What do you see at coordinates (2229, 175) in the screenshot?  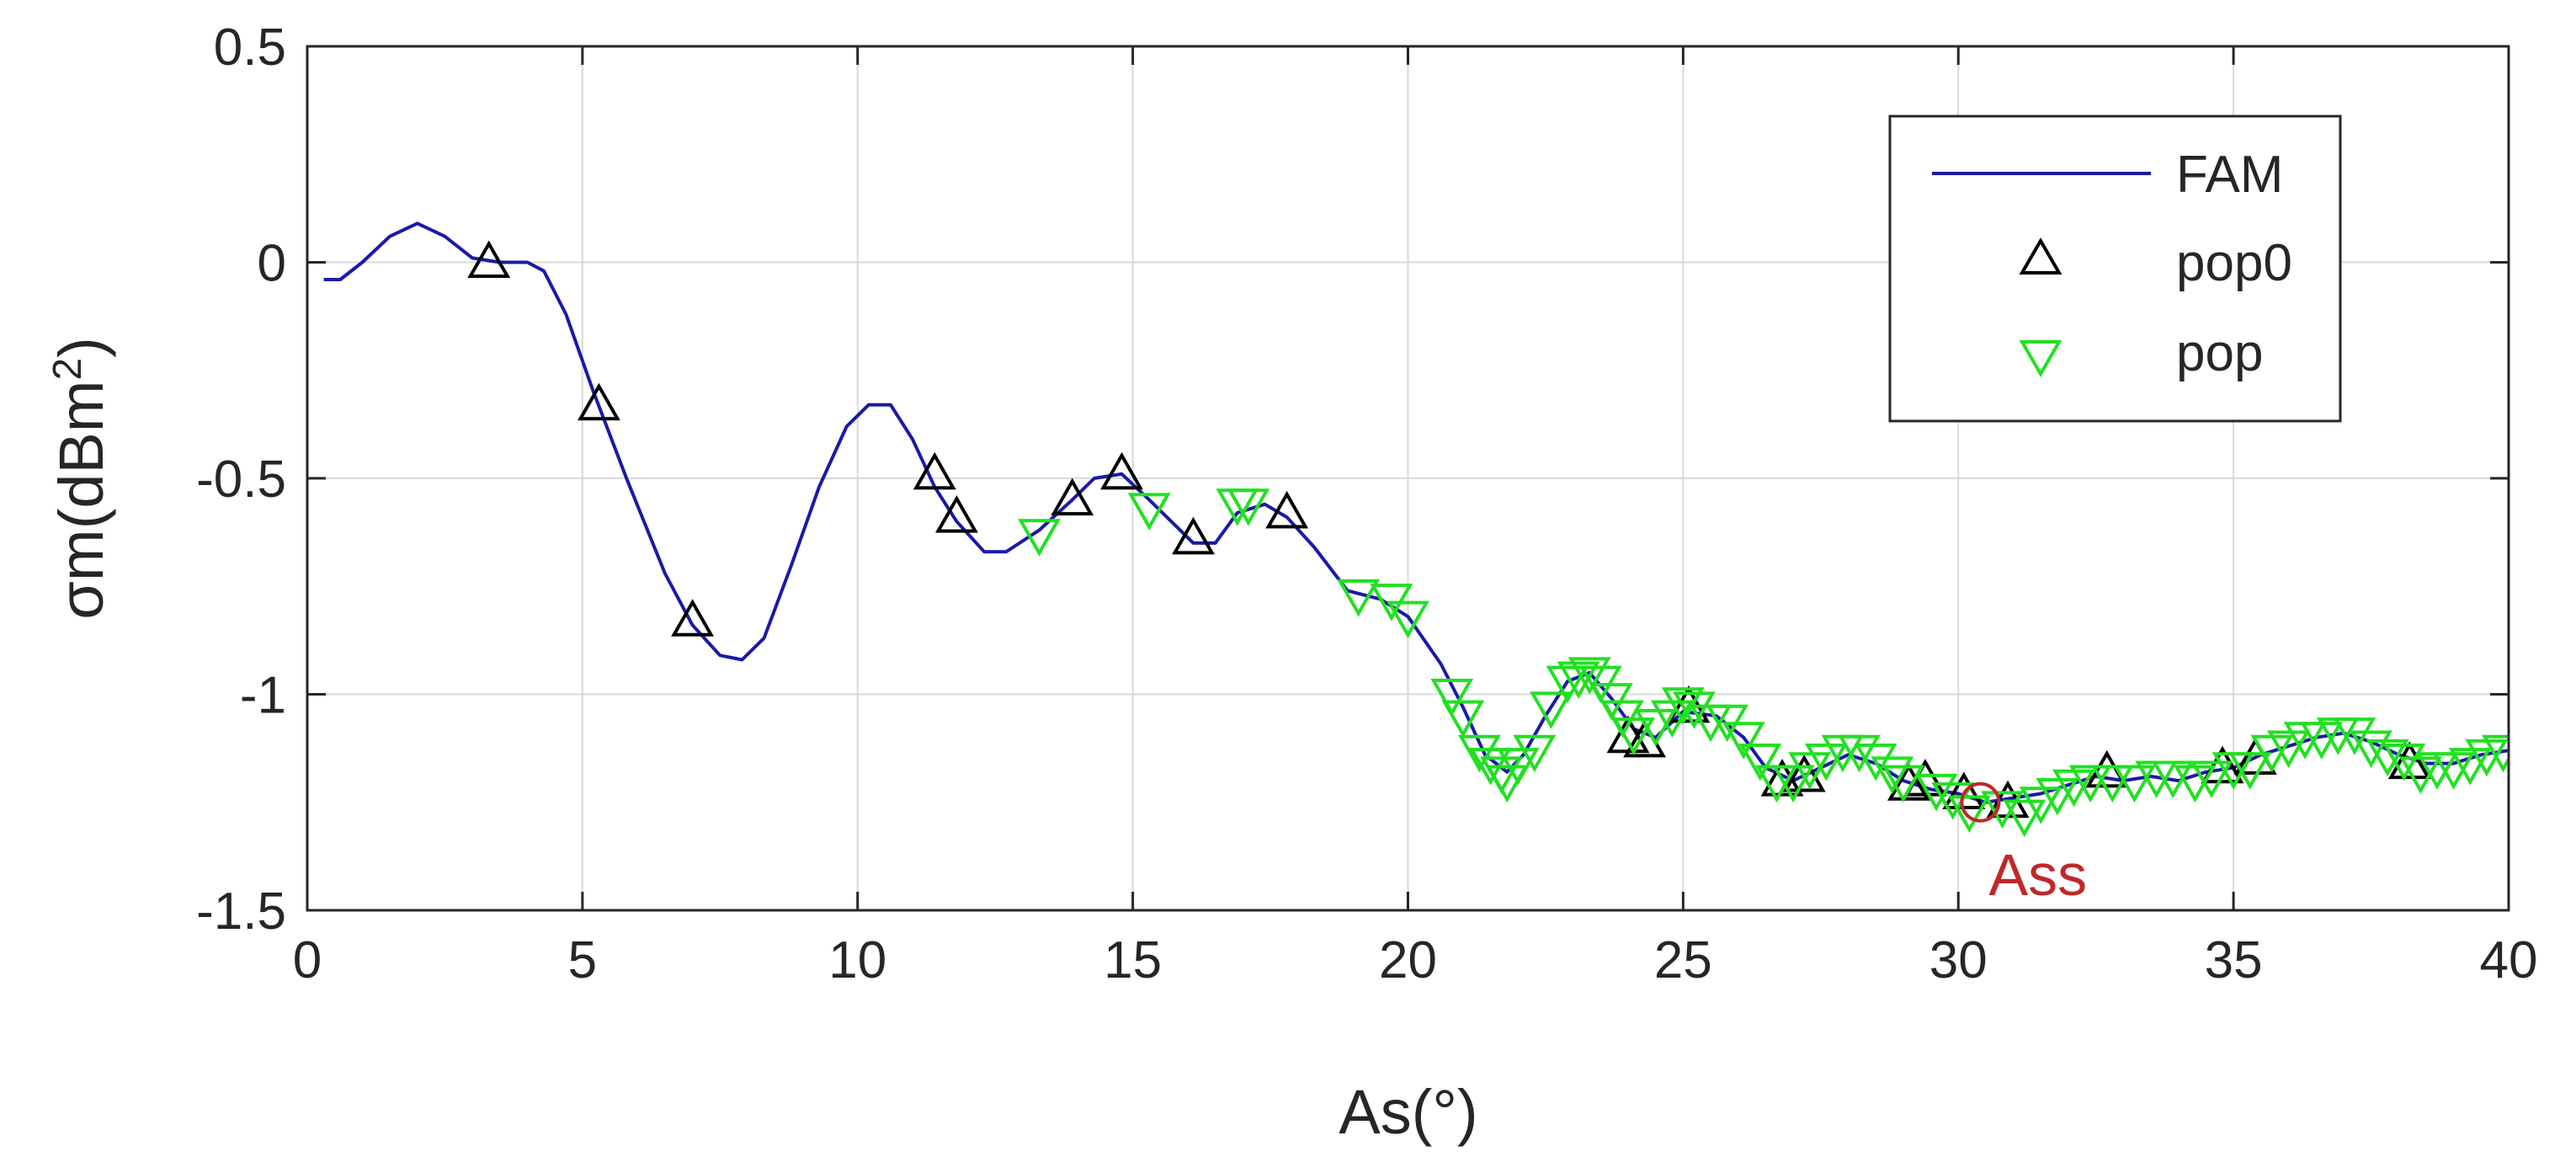 I see `legend-fam-label: FAM` at bounding box center [2229, 175].